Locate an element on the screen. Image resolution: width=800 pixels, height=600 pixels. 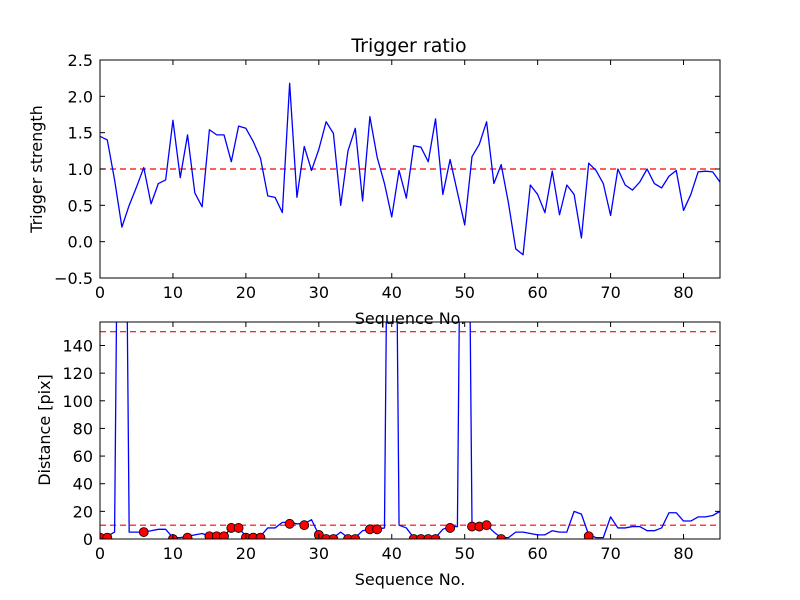
trigger-ratio-x-axis-label: Sequence No. is located at coordinates (410, 318).